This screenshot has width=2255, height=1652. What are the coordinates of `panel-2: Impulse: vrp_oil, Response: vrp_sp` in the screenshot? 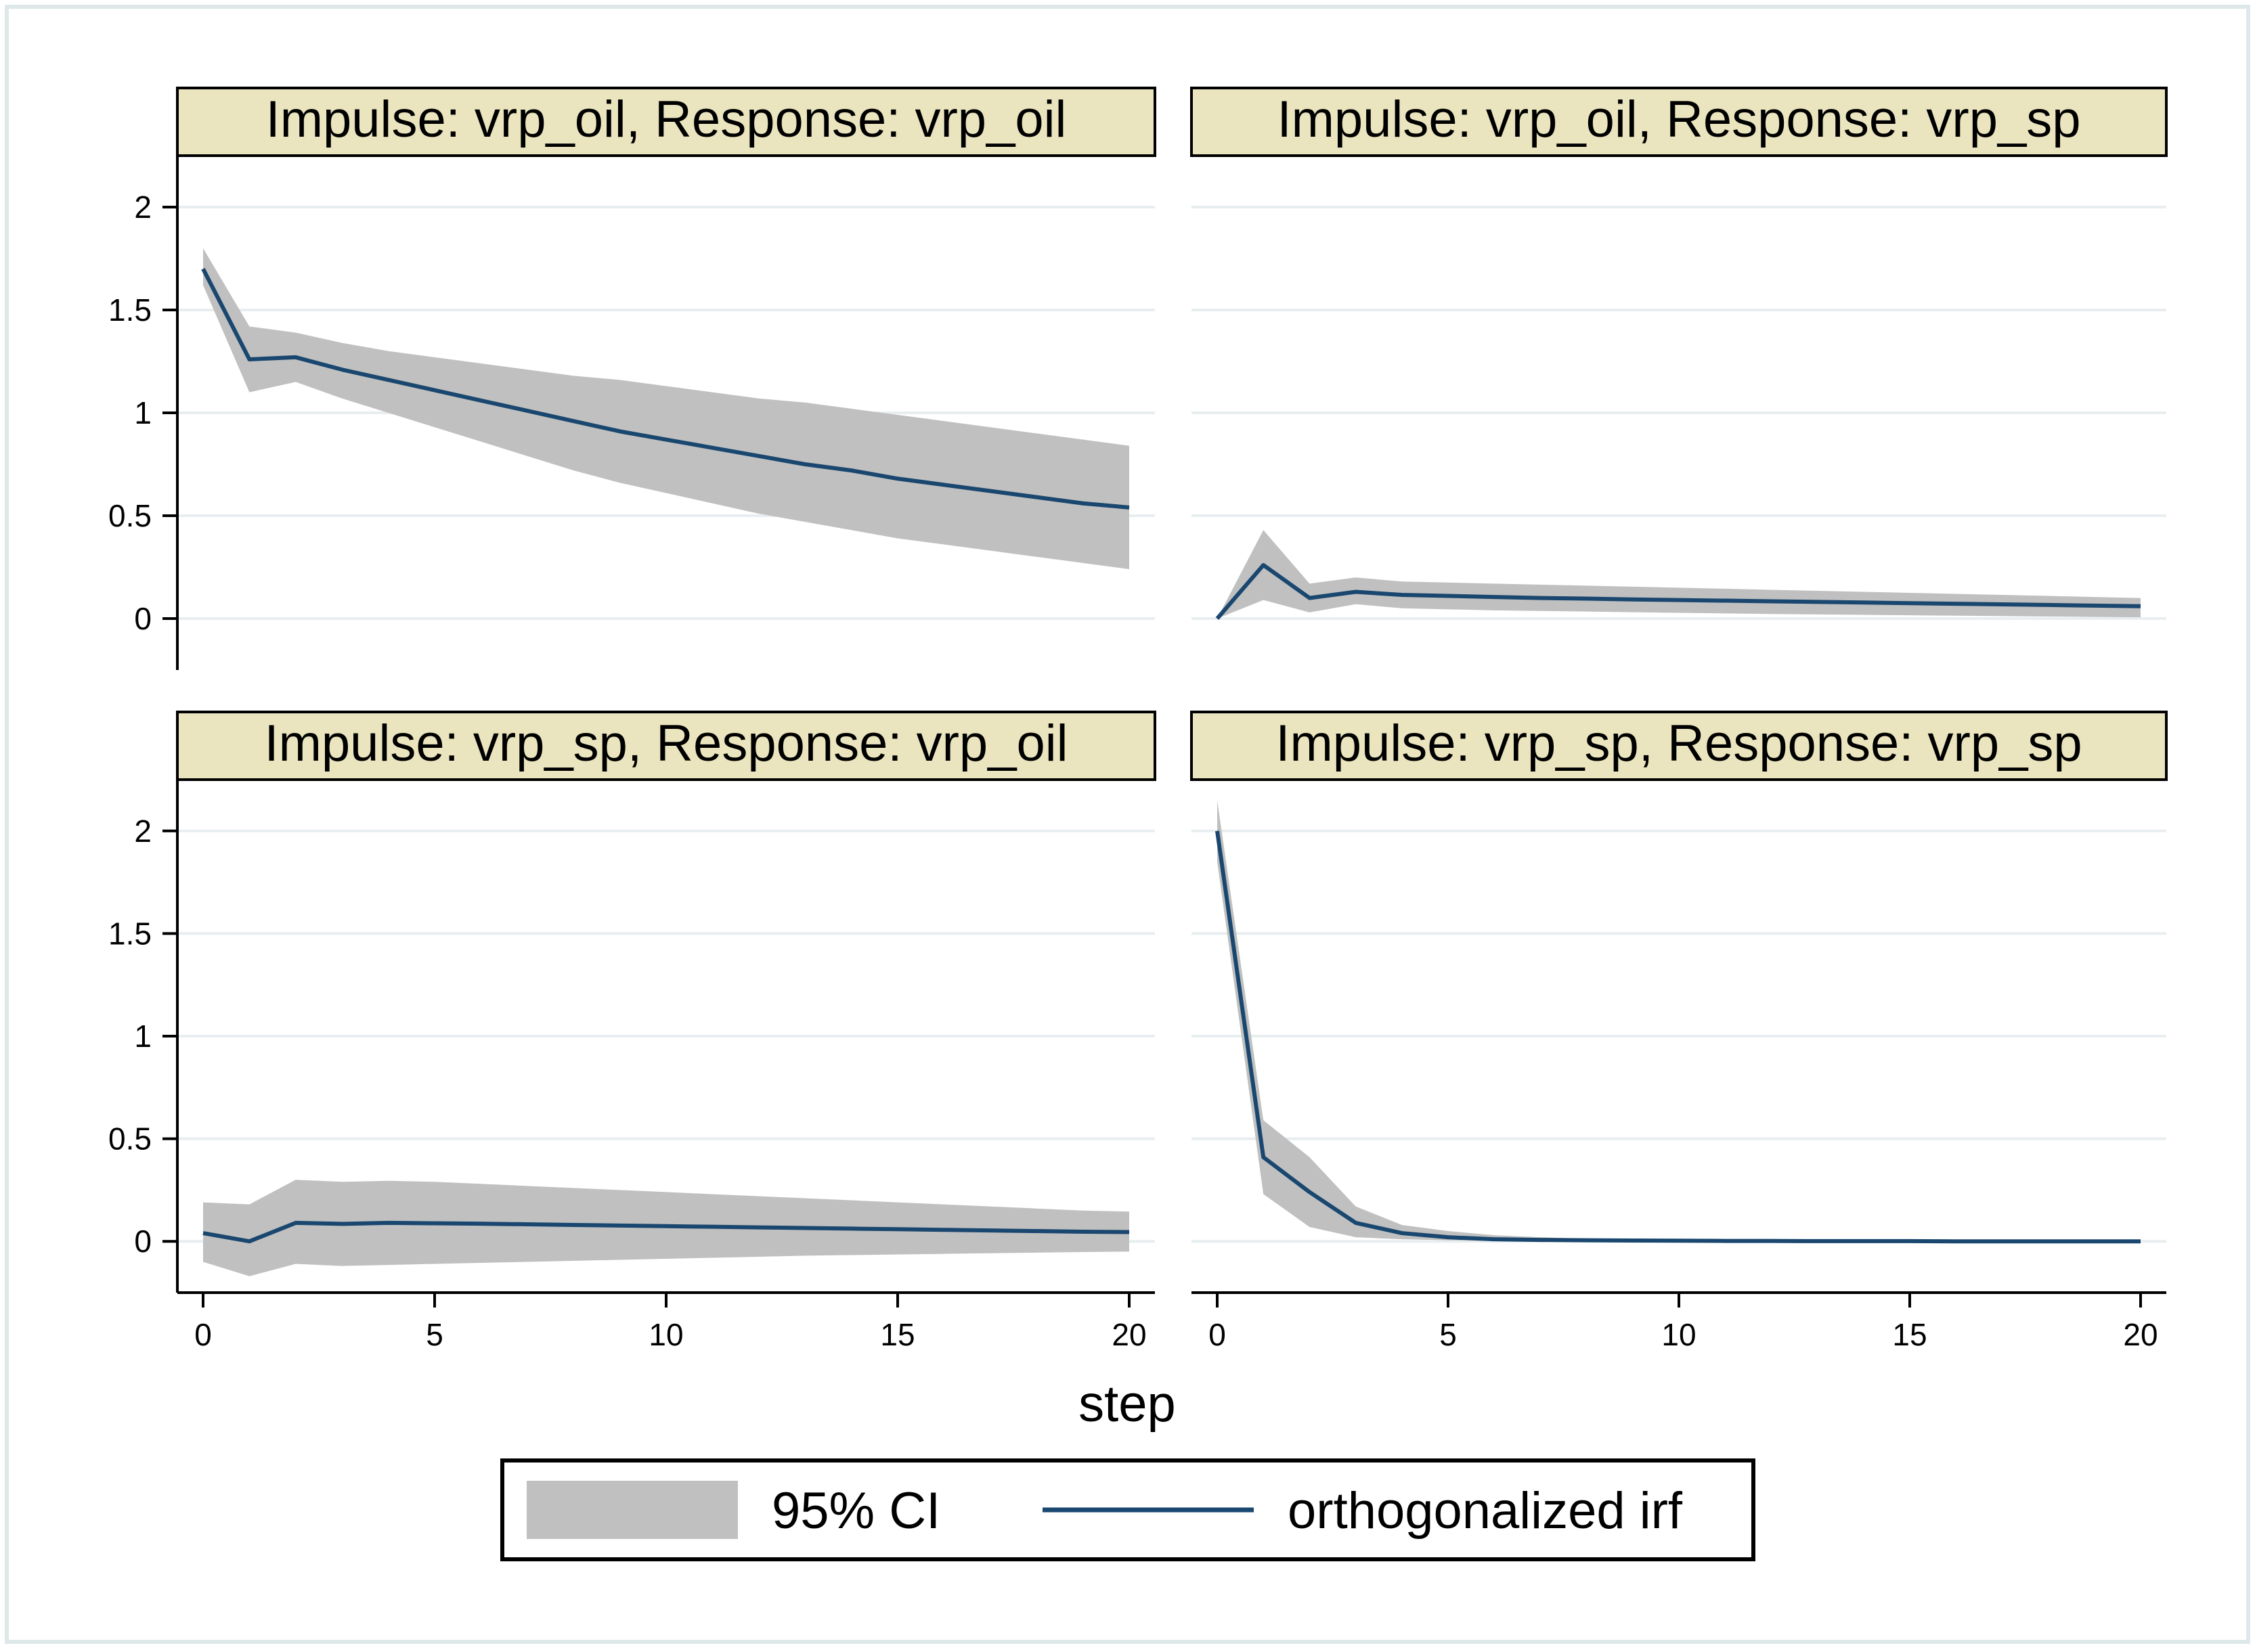 It's located at (1679, 353).